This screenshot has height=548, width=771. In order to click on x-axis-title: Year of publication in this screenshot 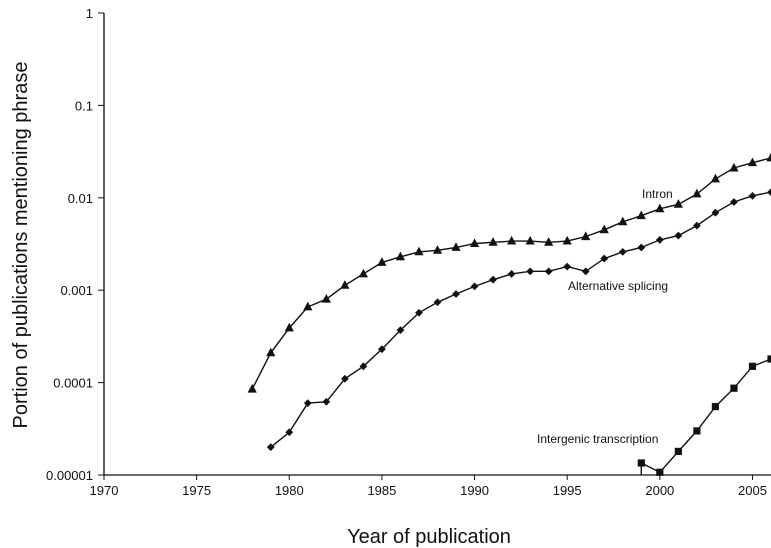, I will do `click(429, 537)`.